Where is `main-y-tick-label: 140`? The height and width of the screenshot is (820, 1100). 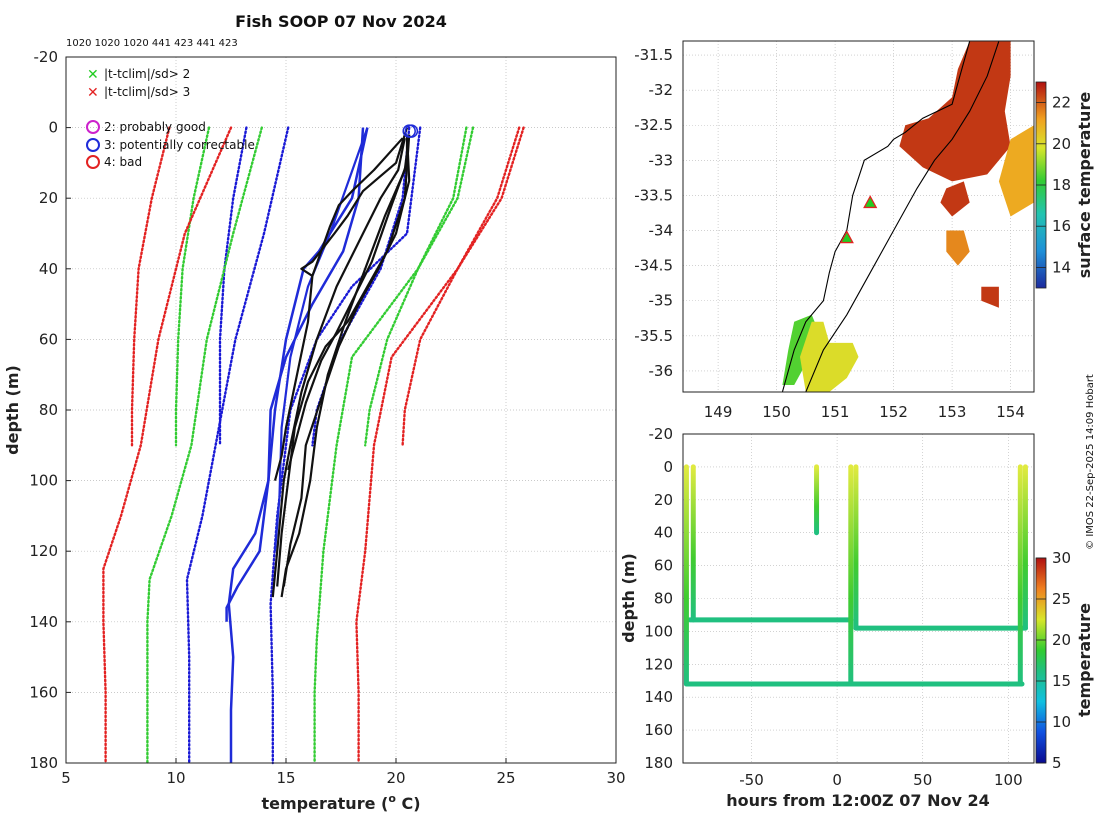 main-y-tick-label: 140 is located at coordinates (43, 622).